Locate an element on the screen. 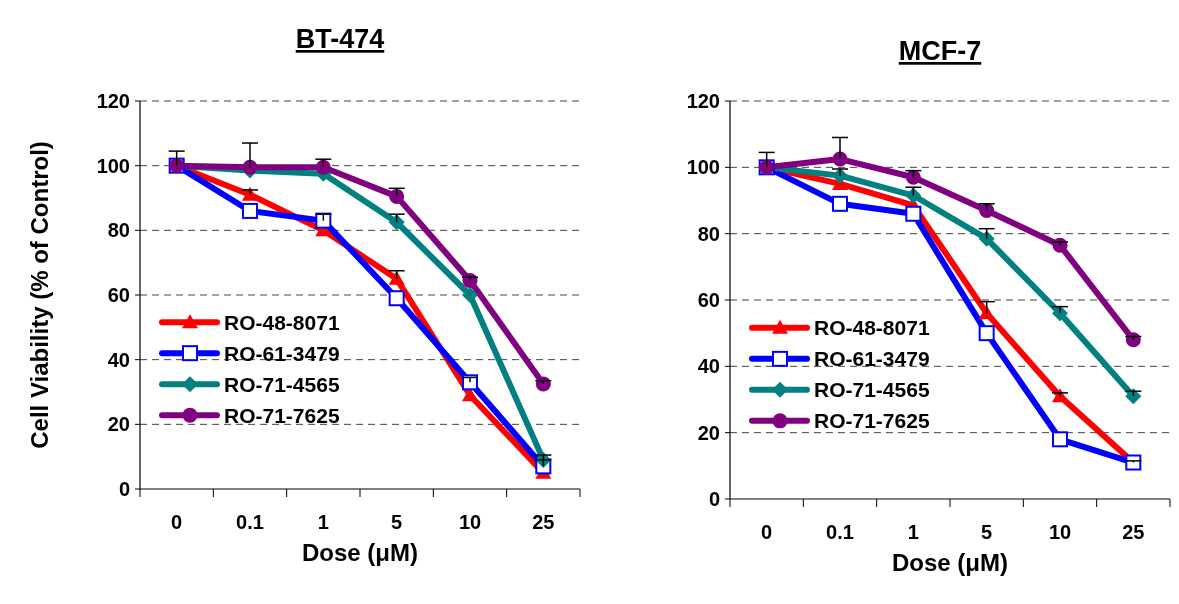  y-axis-title: Cell Viability (% of Control) is located at coordinates (39, 295).